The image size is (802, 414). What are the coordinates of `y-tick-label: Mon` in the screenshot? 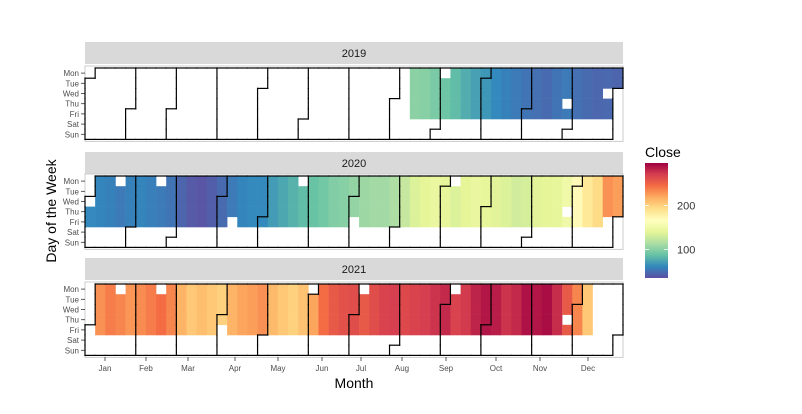 It's located at (71, 181).